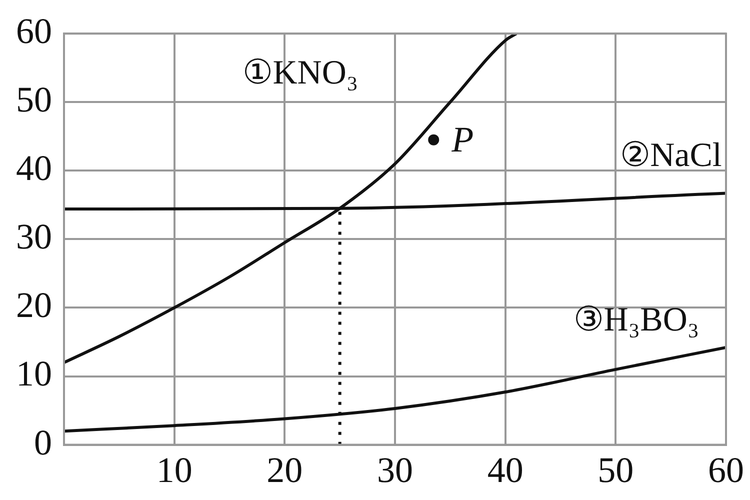 The width and height of the screenshot is (750, 500). What do you see at coordinates (637, 319) in the screenshot?
I see `series-label: ③H₃BO₃` at bounding box center [637, 319].